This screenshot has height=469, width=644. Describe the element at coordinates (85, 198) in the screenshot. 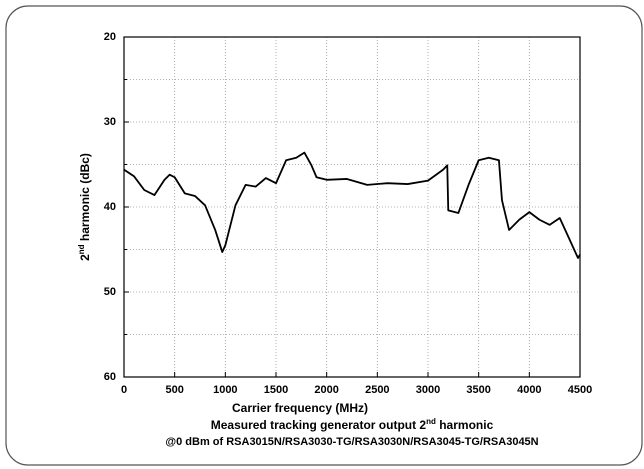

I see `y-label-rest: harmonic (dBc)` at that location.